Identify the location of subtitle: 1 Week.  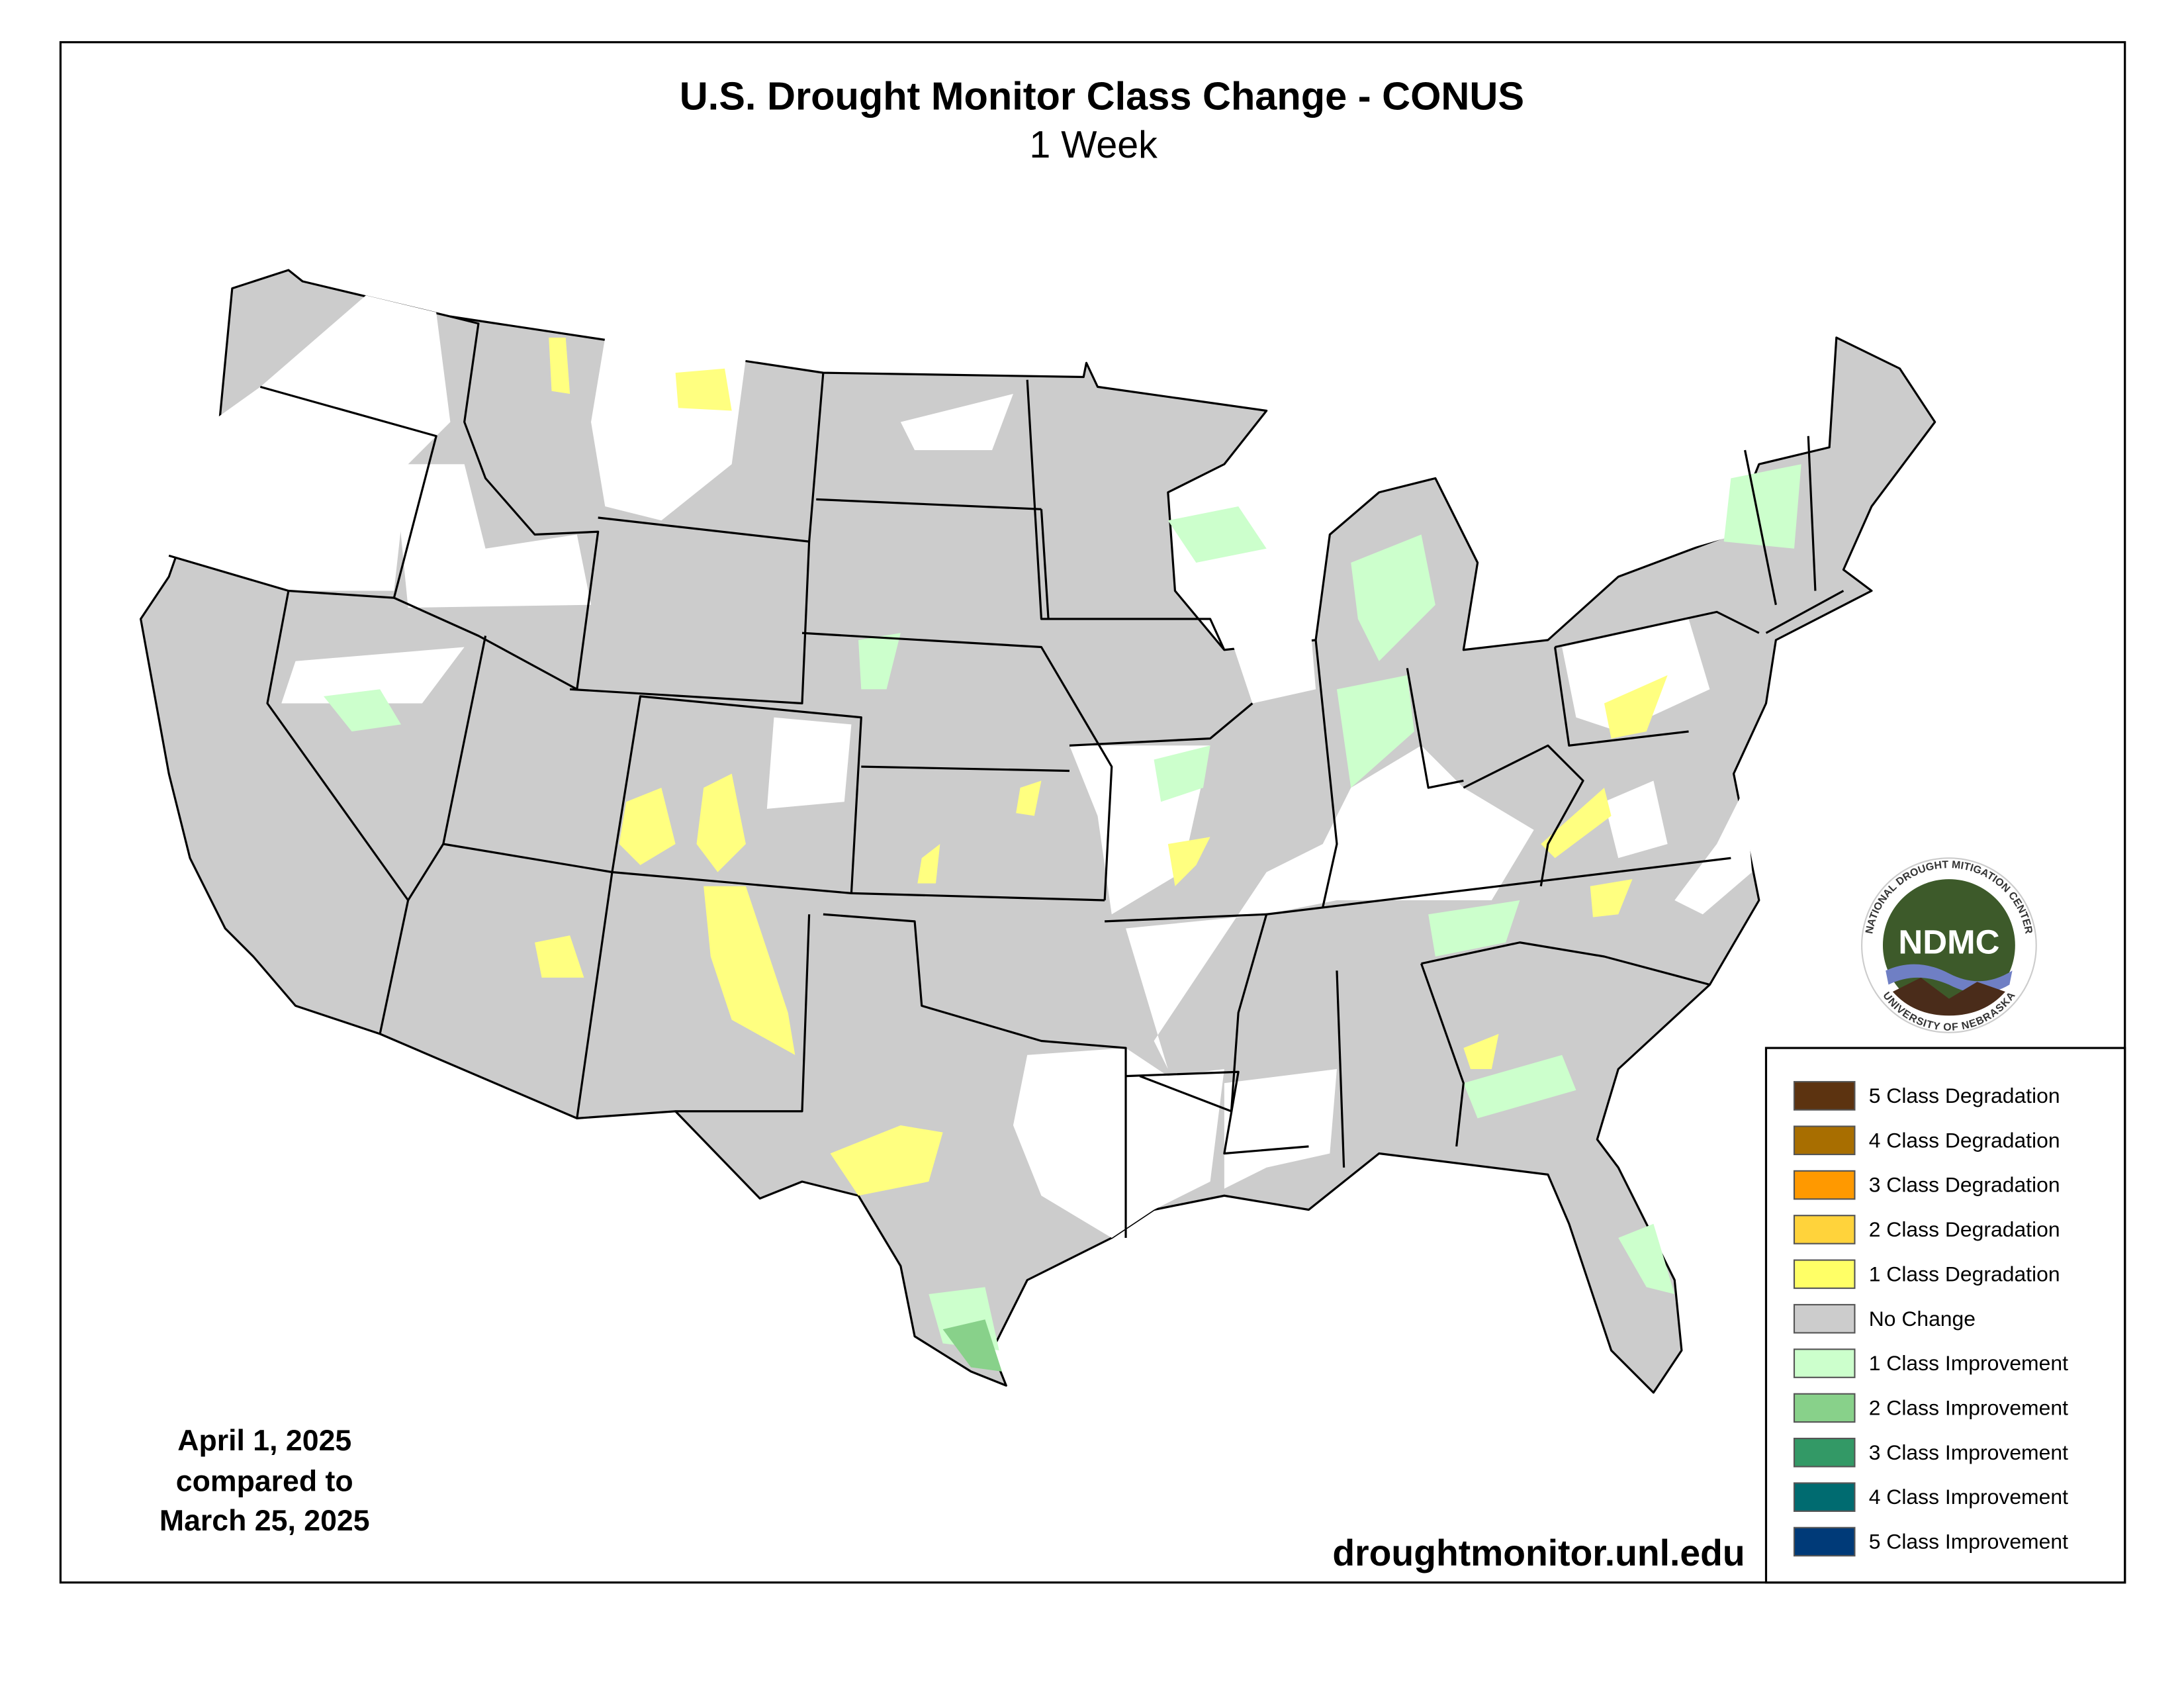
(1093, 145).